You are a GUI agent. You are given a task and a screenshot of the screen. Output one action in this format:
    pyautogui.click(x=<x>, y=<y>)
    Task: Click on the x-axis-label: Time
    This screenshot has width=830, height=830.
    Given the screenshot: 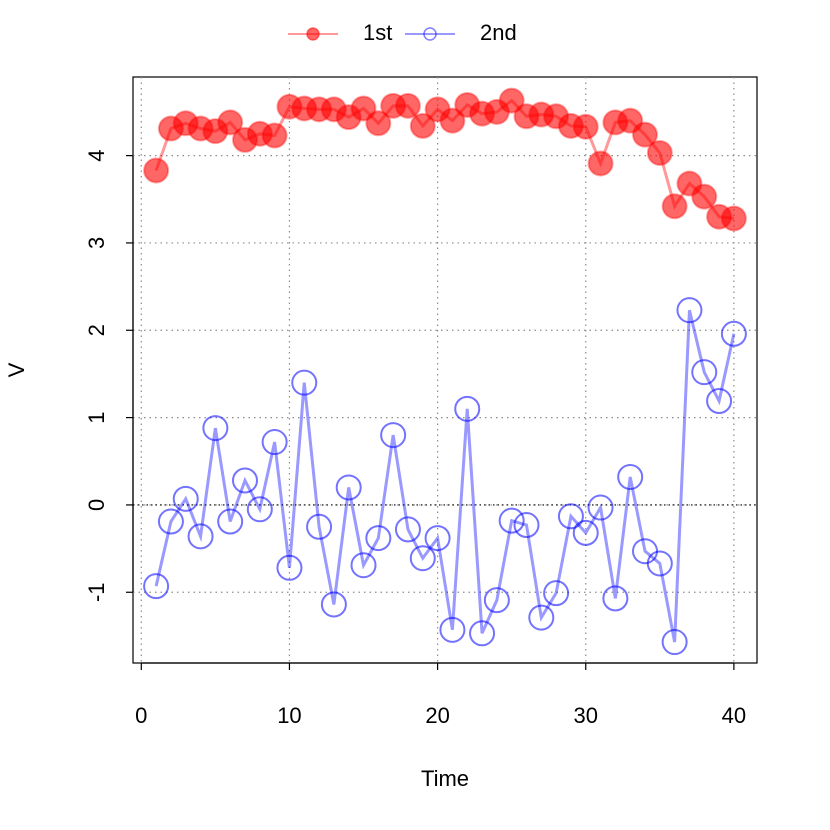 What is the action you would take?
    pyautogui.click(x=445, y=778)
    